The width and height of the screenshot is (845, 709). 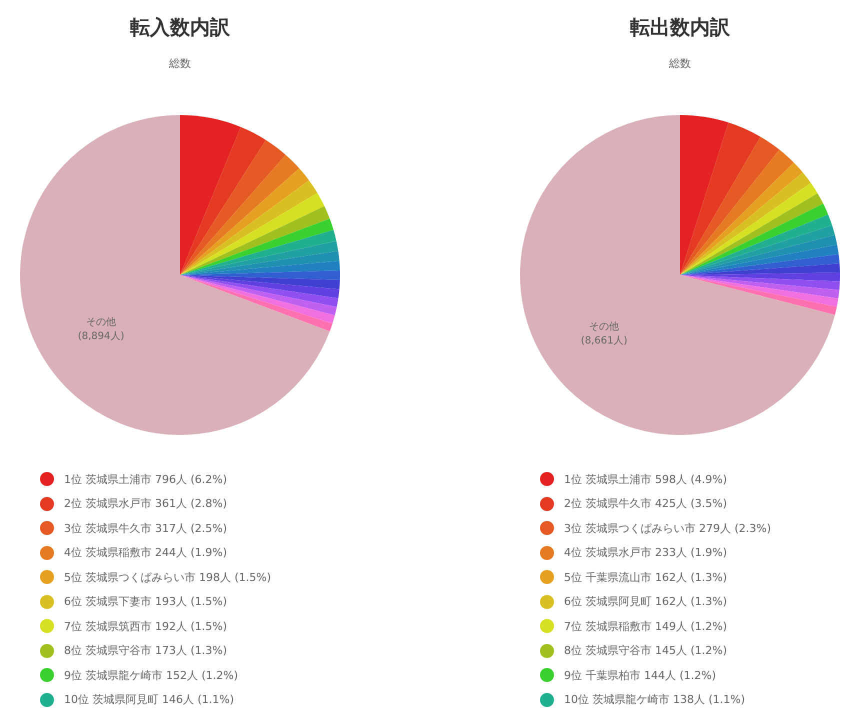 What do you see at coordinates (146, 528) in the screenshot?
I see `legend-label: 3位 茨城県牛久市 317人 (2.5%)` at bounding box center [146, 528].